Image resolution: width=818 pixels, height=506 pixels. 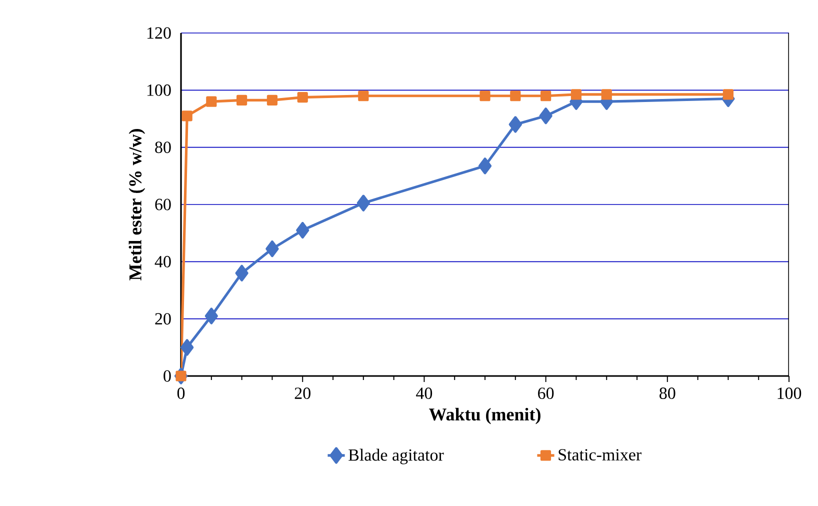 I want to click on y-tick-label: 100, so click(x=159, y=90).